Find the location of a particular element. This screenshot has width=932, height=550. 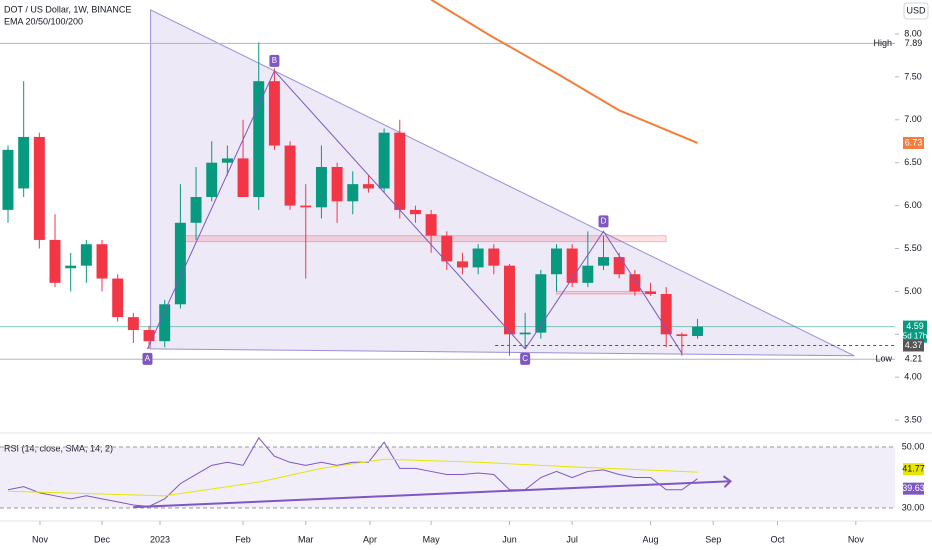

ema-value-bg is located at coordinates (913, 142).